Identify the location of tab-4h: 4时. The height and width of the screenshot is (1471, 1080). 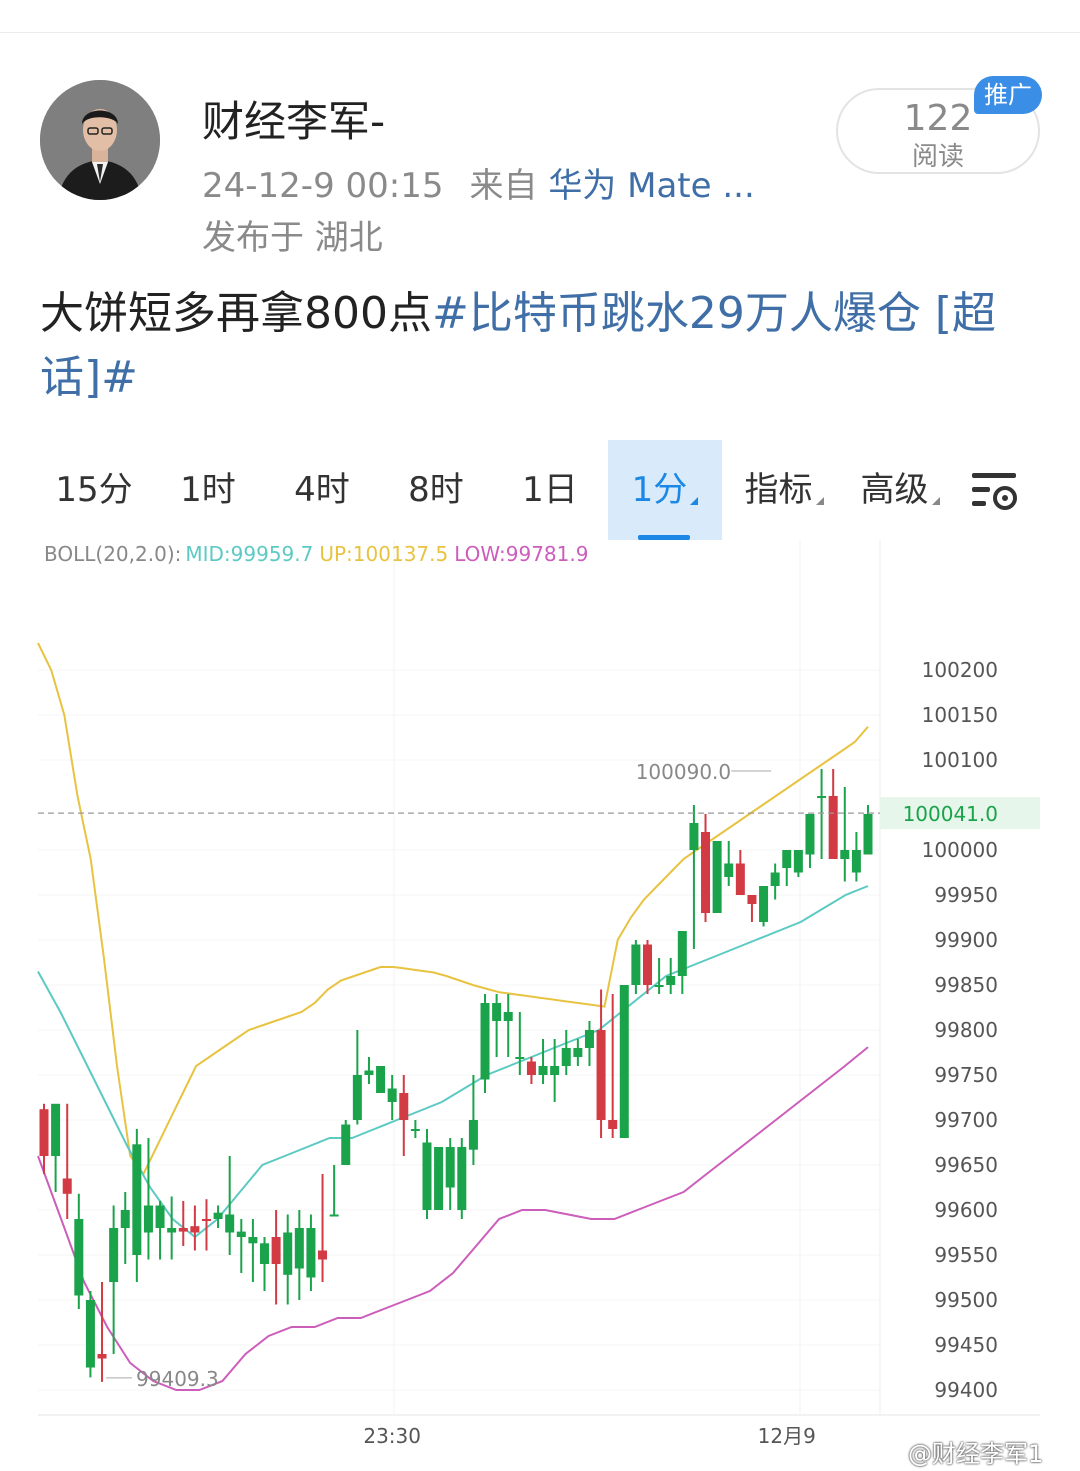
(322, 490).